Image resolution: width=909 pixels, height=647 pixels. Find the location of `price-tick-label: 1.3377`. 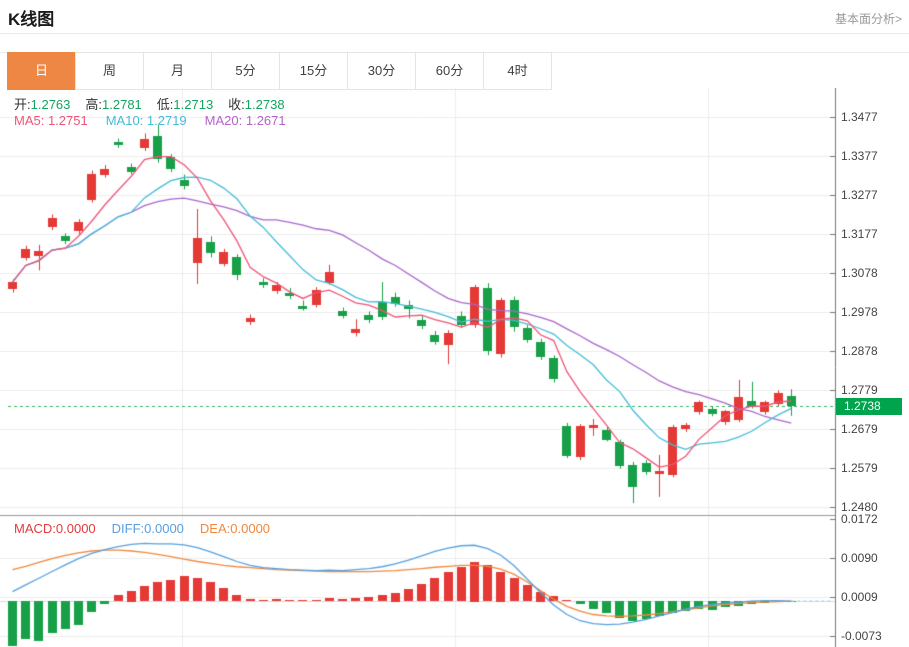

price-tick-label: 1.3377 is located at coordinates (859, 156).